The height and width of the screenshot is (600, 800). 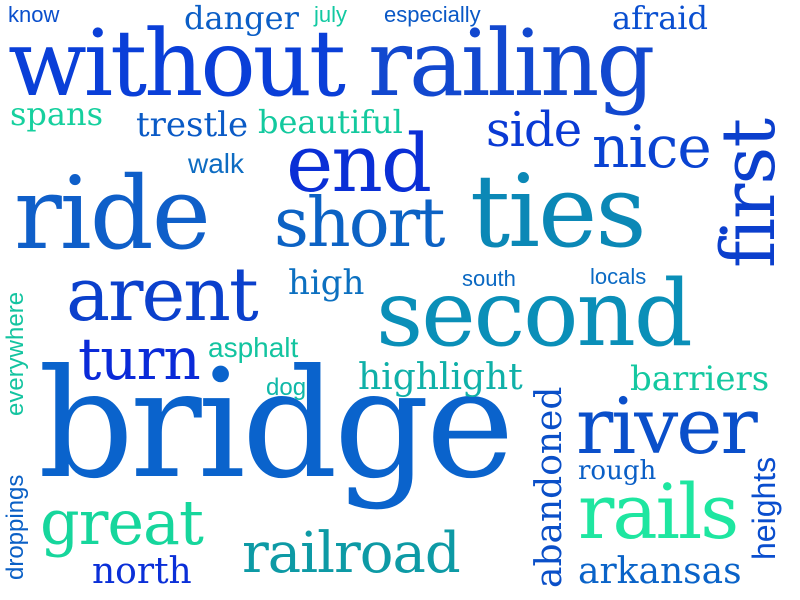 I want to click on word-spans: spans, so click(x=57, y=114).